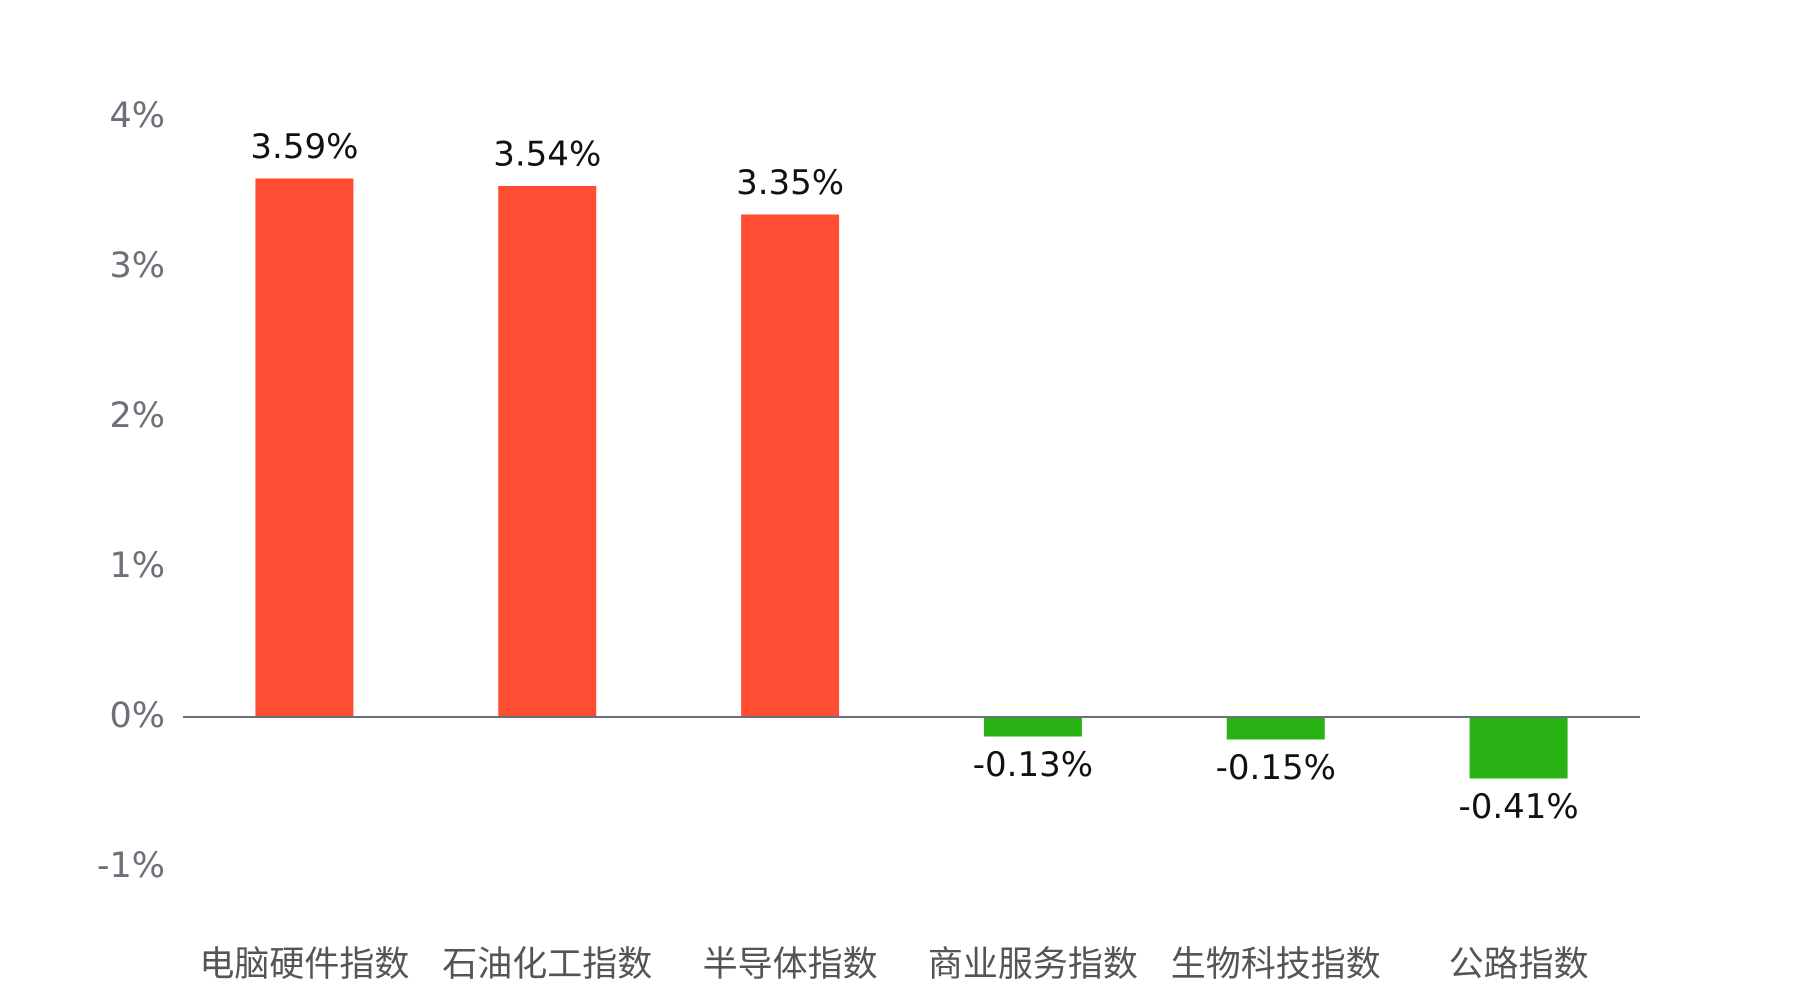  What do you see at coordinates (1033, 965) in the screenshot?
I see `x-tick-label: 商业服务指数` at bounding box center [1033, 965].